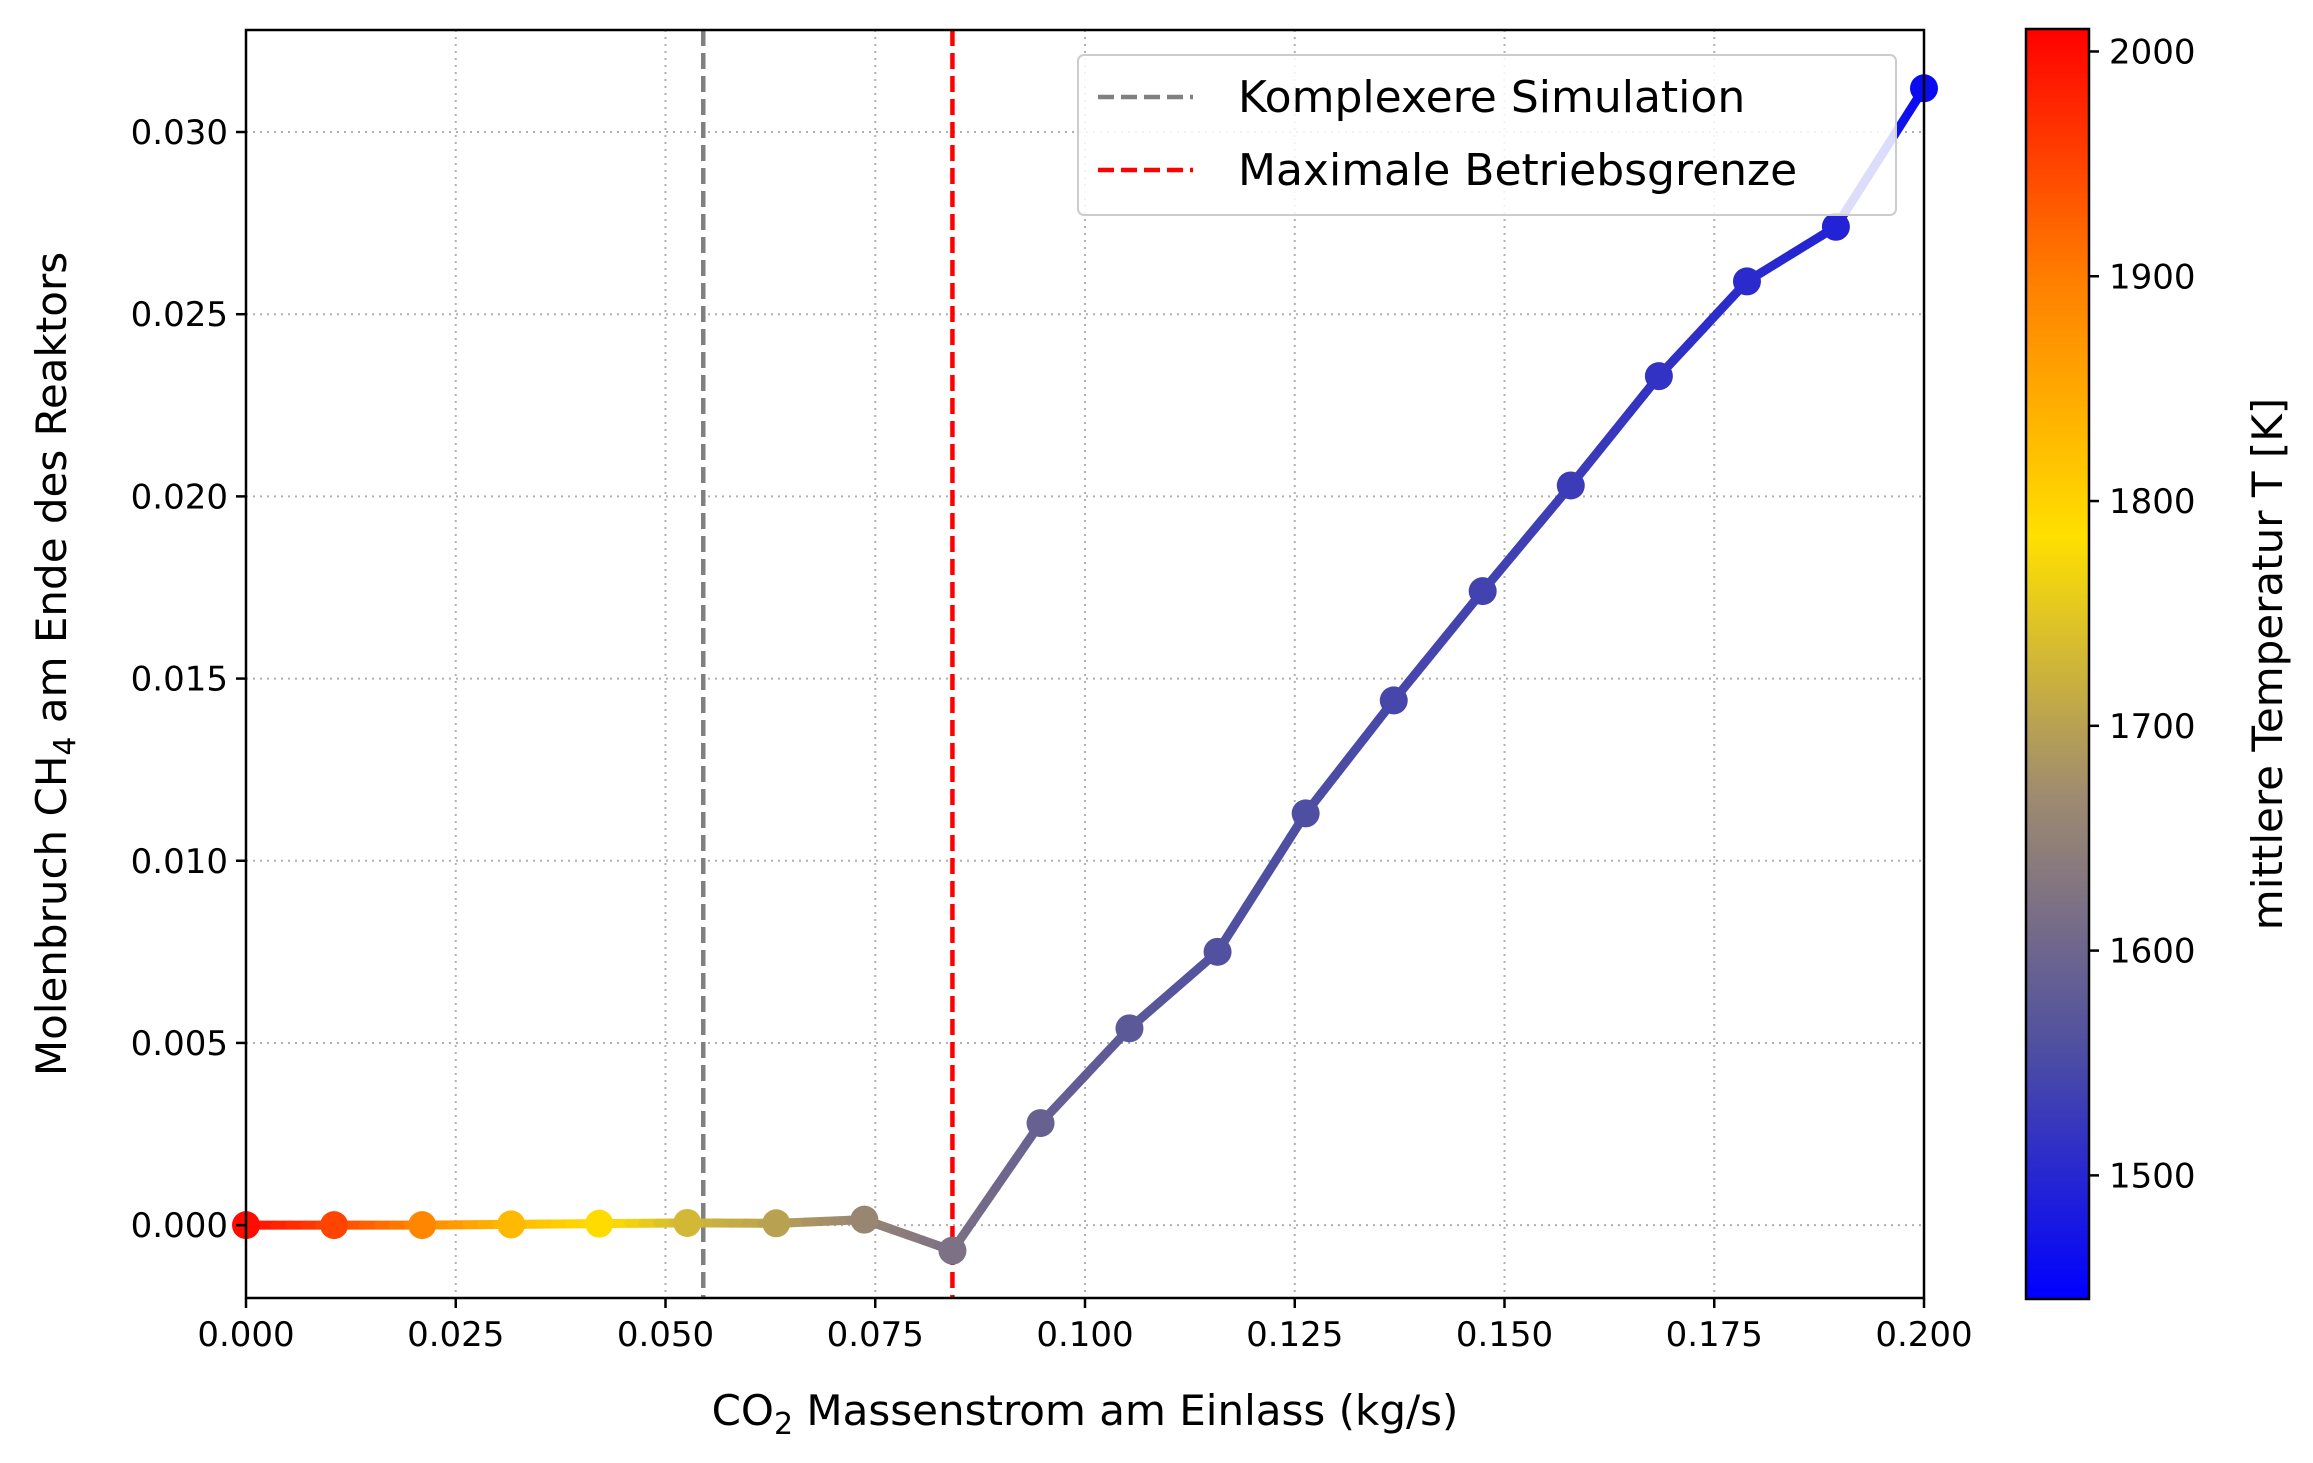 This screenshot has width=2313, height=1463. What do you see at coordinates (55, 664) in the screenshot?
I see `y-axis-label: Molenbruch CH4 am Ende des Reaktors` at bounding box center [55, 664].